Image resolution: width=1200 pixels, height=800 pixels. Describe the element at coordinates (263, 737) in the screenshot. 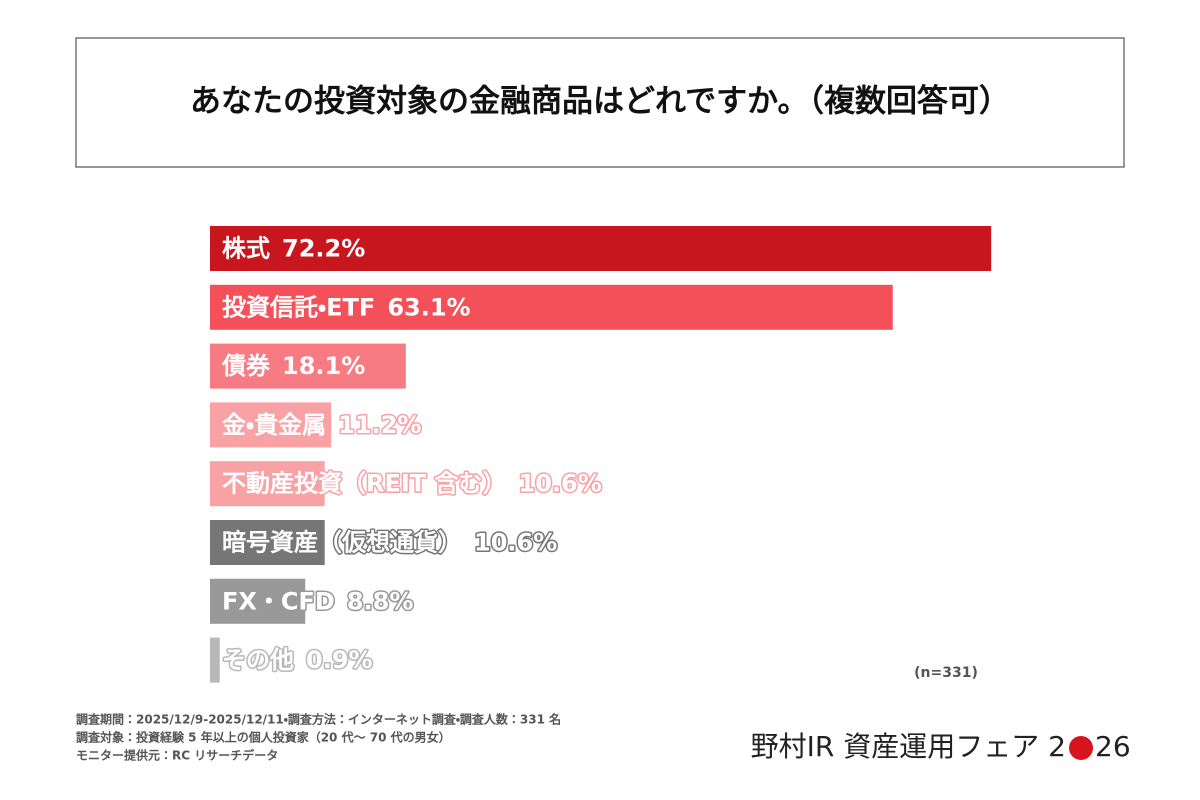

I see `footnote: 調査対象：投資経験 5 年以上の個人投資家（20 代～ 70 代の男女）` at that location.